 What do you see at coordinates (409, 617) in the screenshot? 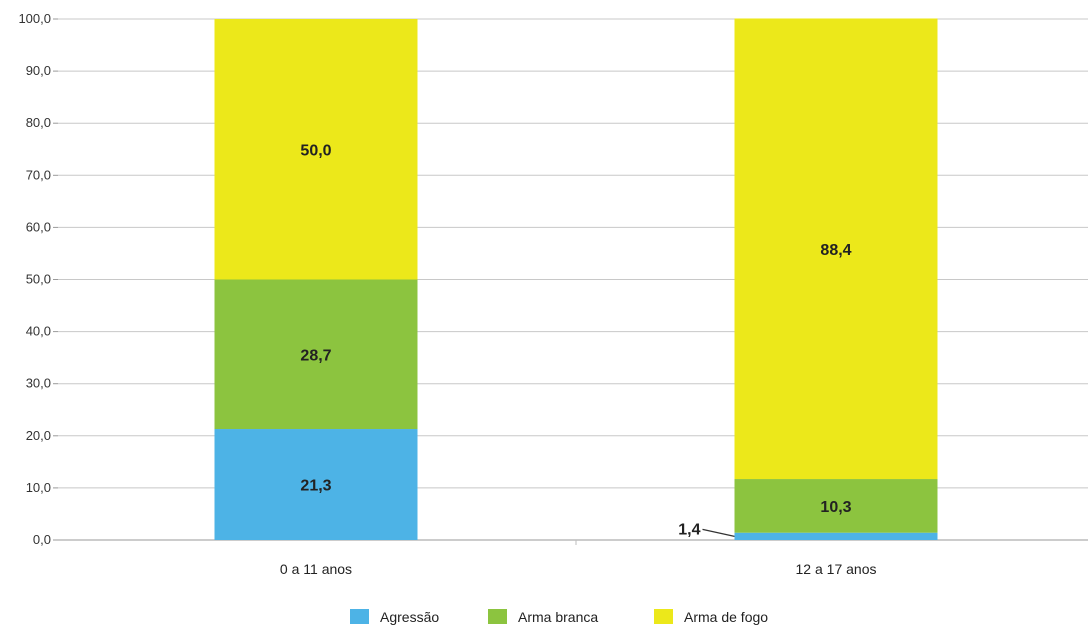
I see `legend-label: Agressão` at bounding box center [409, 617].